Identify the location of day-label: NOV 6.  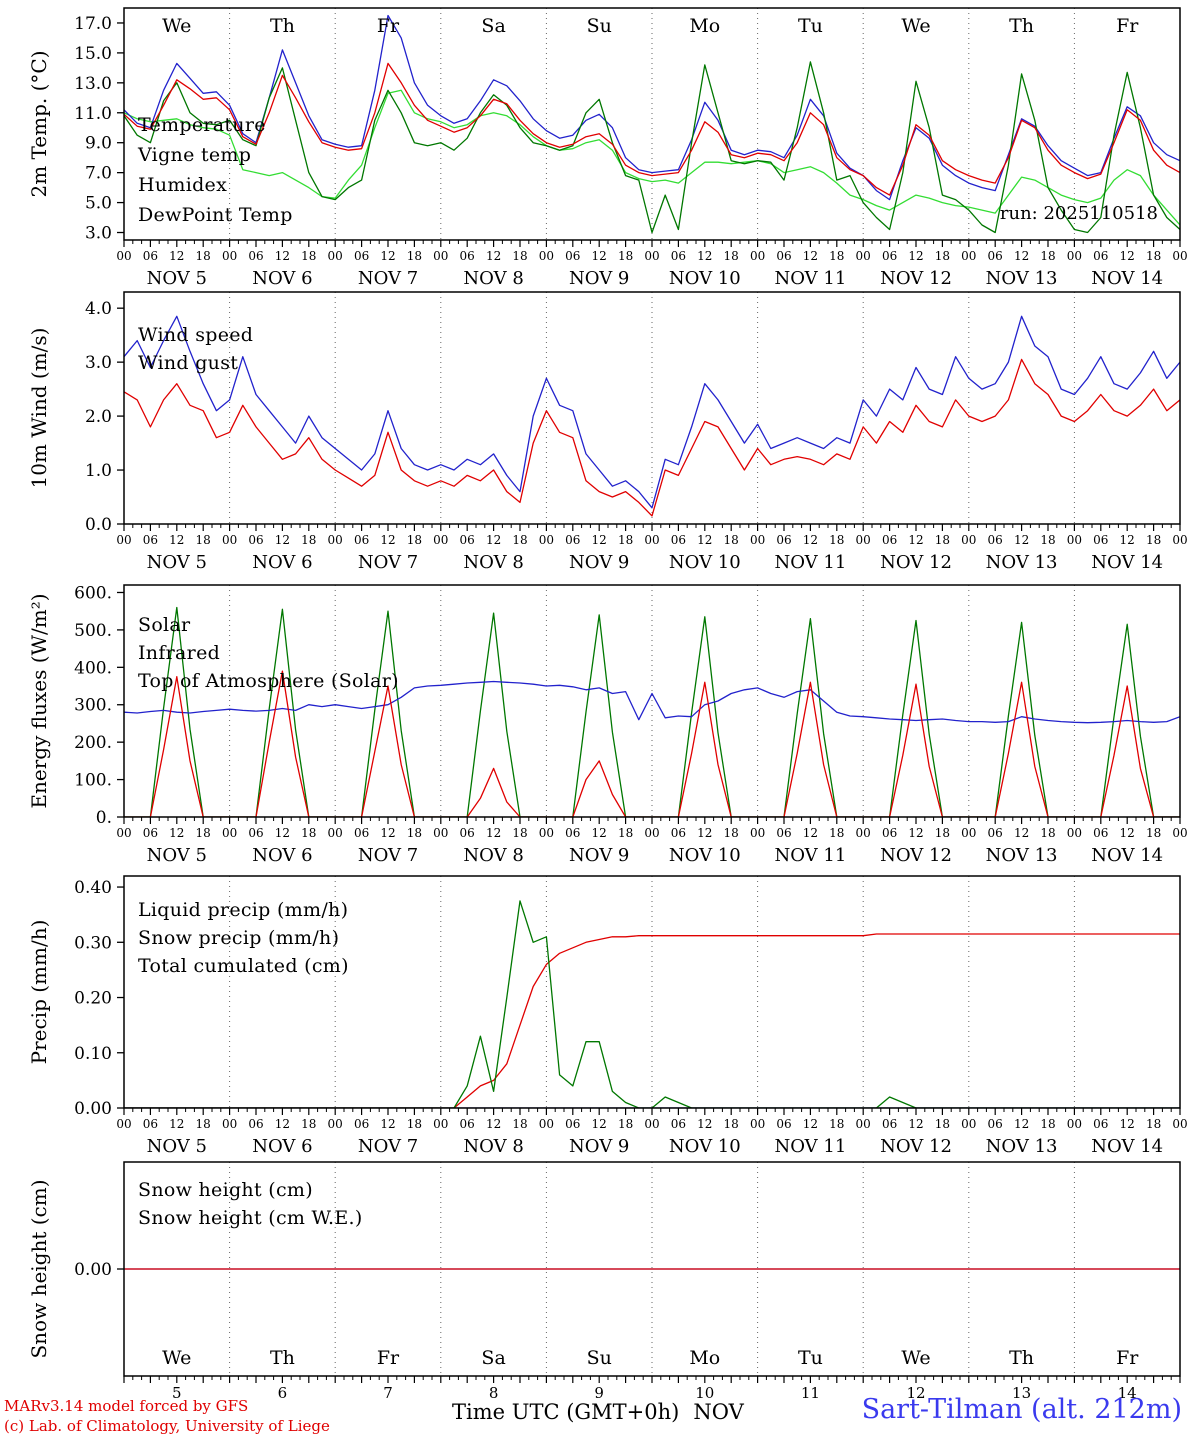
(282, 855).